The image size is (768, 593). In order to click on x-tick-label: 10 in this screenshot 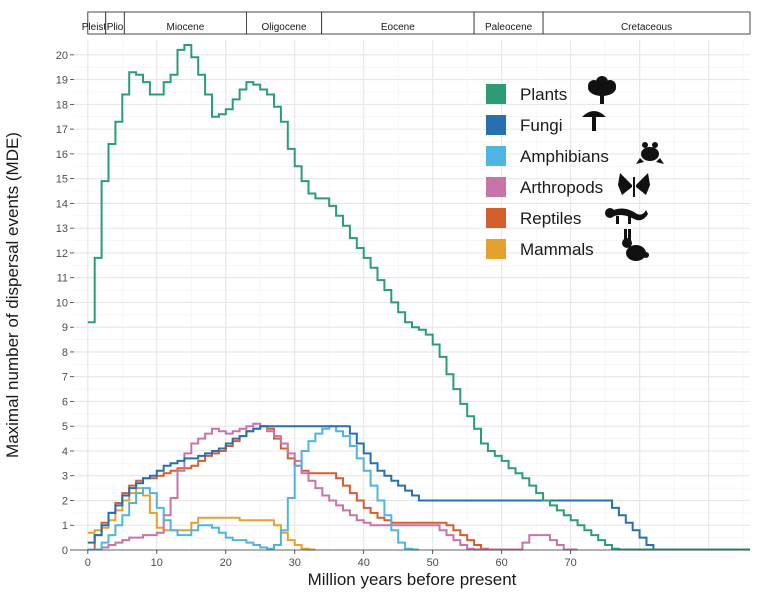, I will do `click(157, 563)`.